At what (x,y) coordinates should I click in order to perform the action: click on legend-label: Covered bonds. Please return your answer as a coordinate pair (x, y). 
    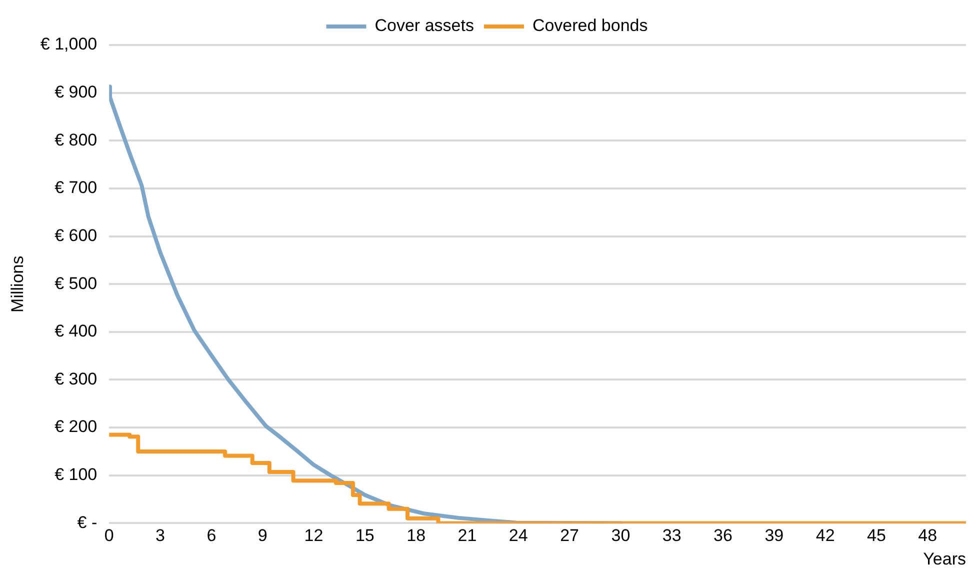
    Looking at the image, I should click on (590, 26).